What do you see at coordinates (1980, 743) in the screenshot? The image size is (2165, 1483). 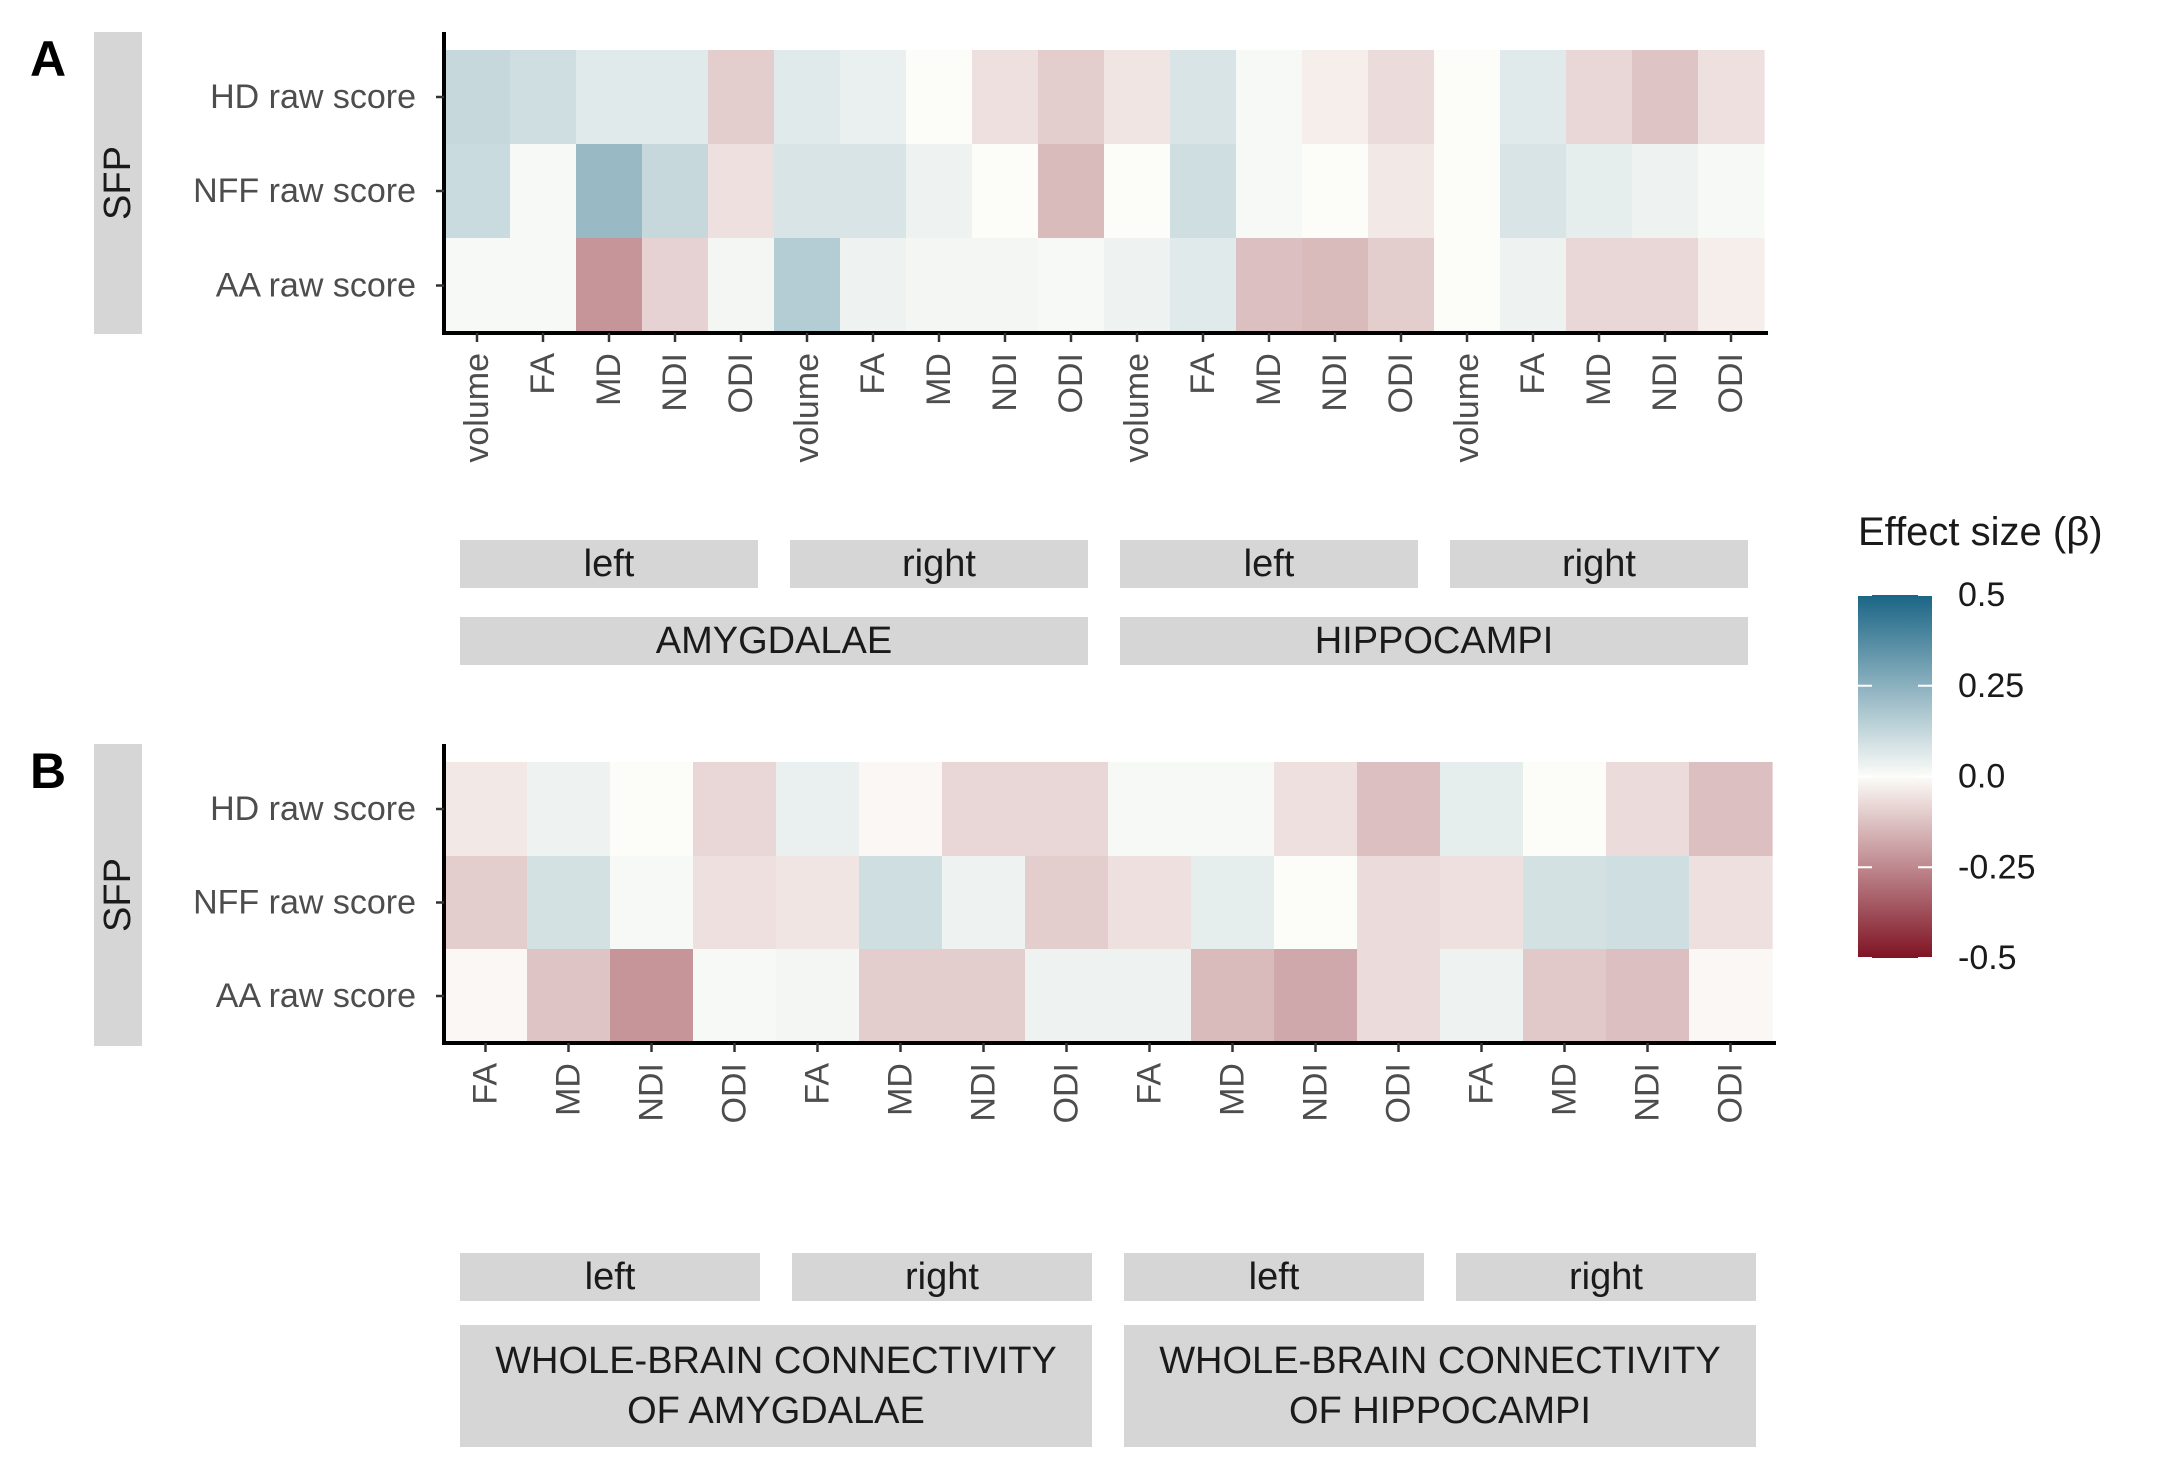 I see `legend: Effect size (β) 0.5 0.25 0.0 -0.25 -0.5` at bounding box center [1980, 743].